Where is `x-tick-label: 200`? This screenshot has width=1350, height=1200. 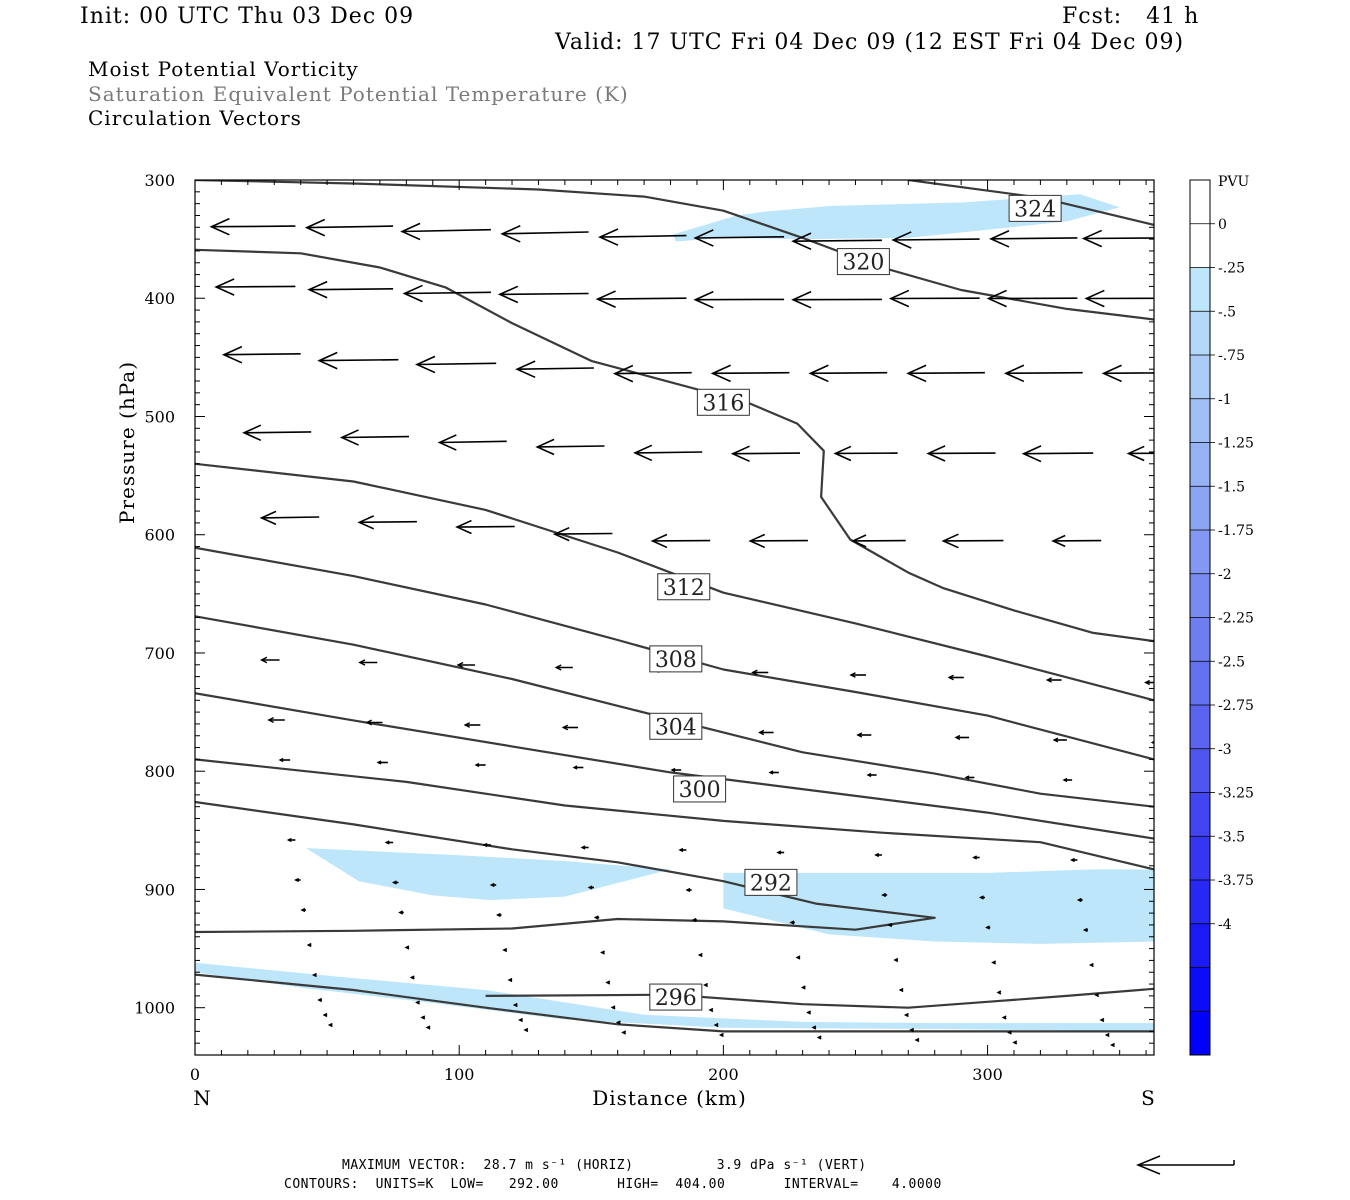 x-tick-label: 200 is located at coordinates (723, 1074).